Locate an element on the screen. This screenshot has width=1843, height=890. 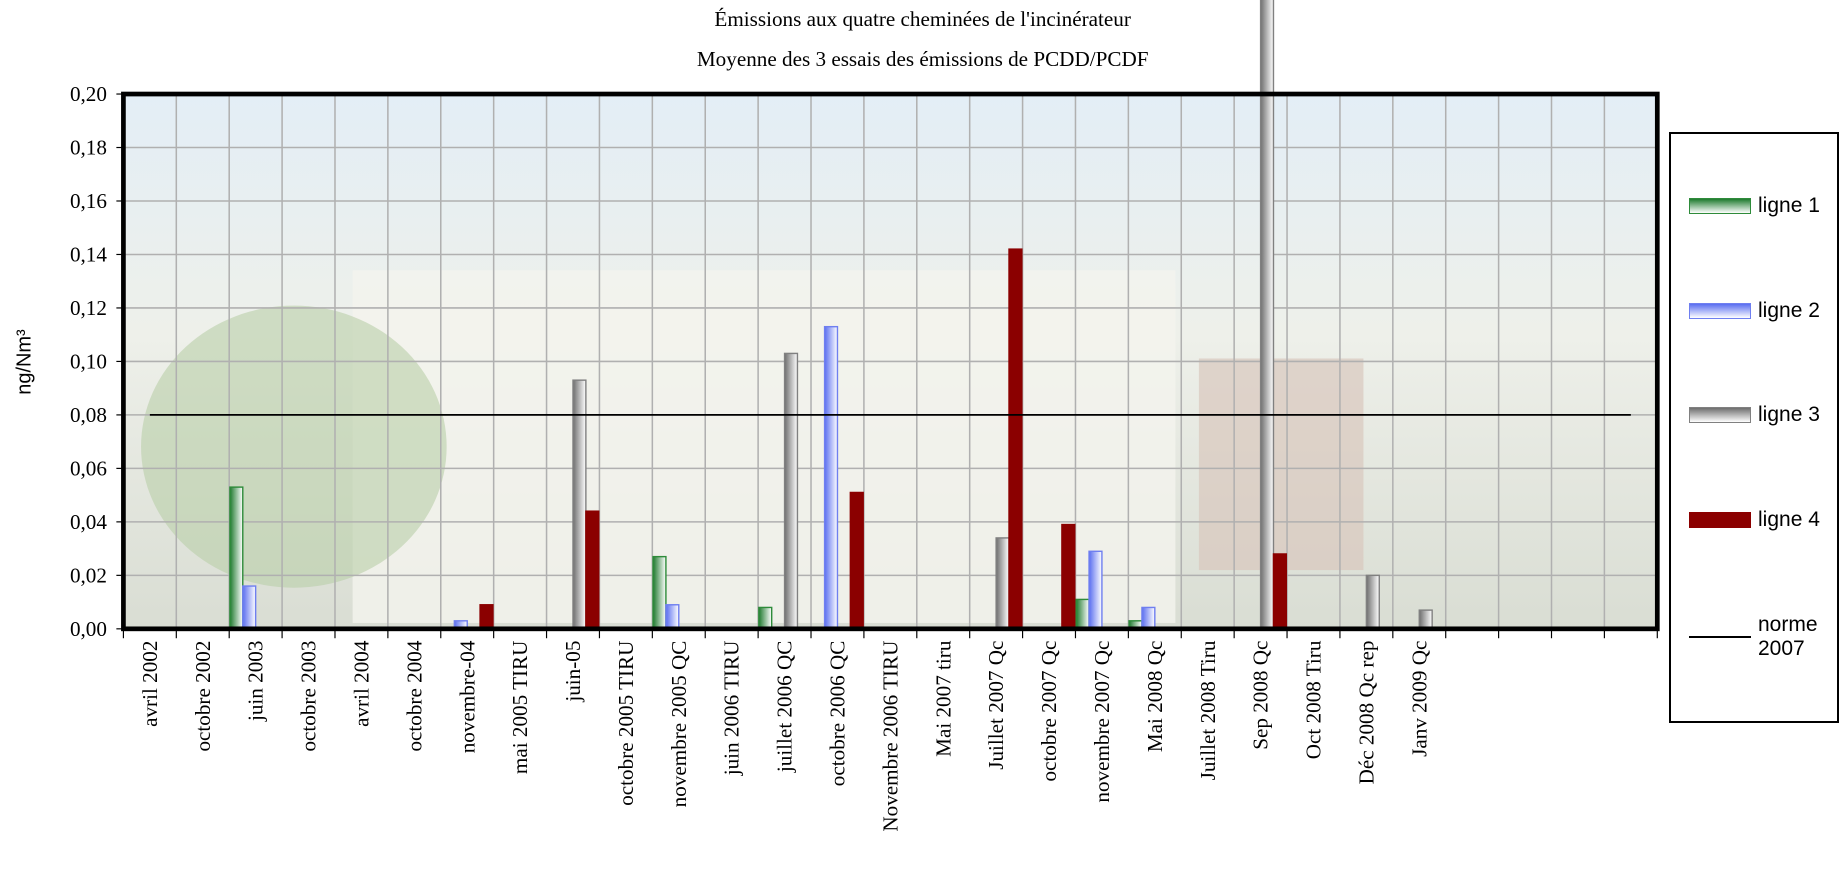
x-tick-label: Déc 2008 Qc rep is located at coordinates (1366, 713).